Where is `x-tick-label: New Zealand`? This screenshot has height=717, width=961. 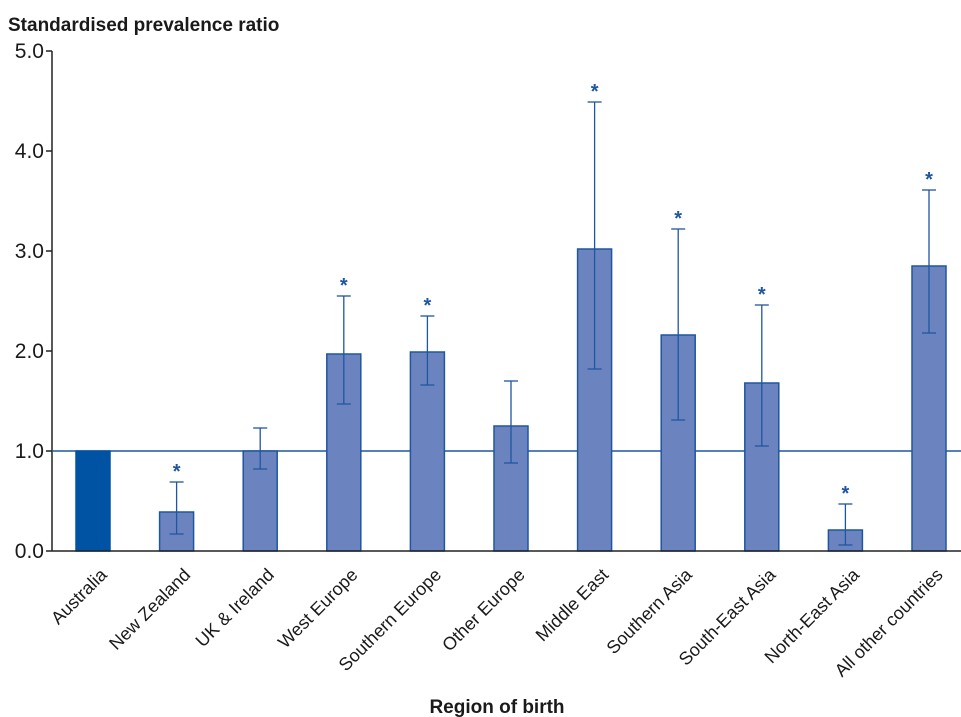 x-tick-label: New Zealand is located at coordinates (149, 609).